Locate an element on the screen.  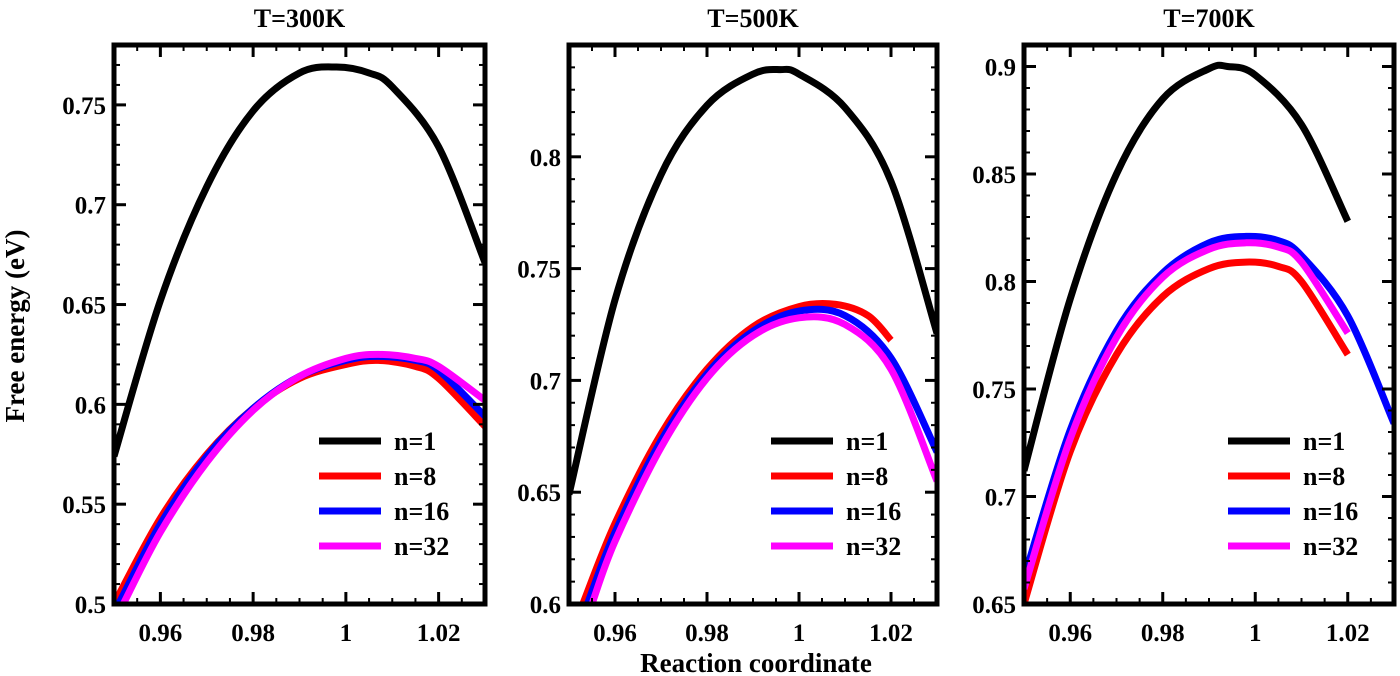
panel-title: T=700K is located at coordinates (1209, 18).